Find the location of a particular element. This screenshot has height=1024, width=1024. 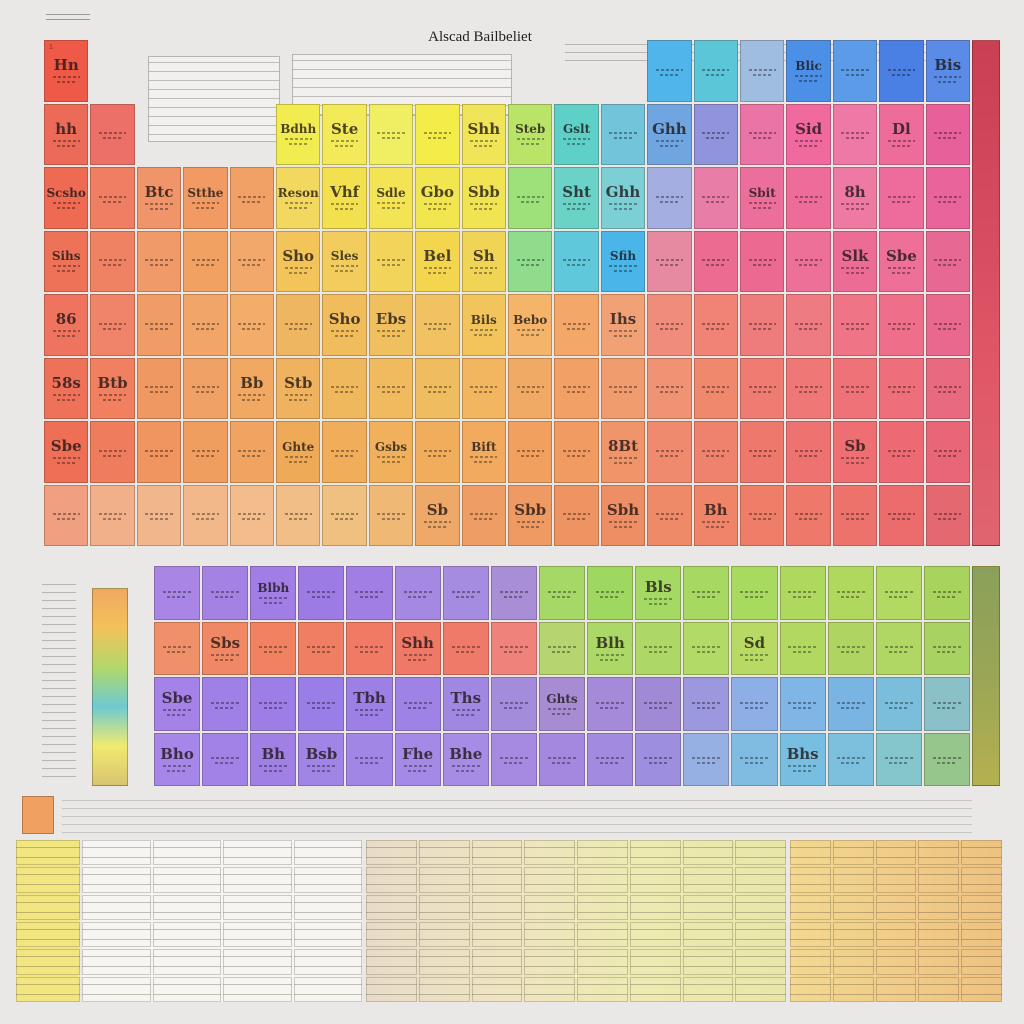

reference-table-yellow is located at coordinates (48, 921).